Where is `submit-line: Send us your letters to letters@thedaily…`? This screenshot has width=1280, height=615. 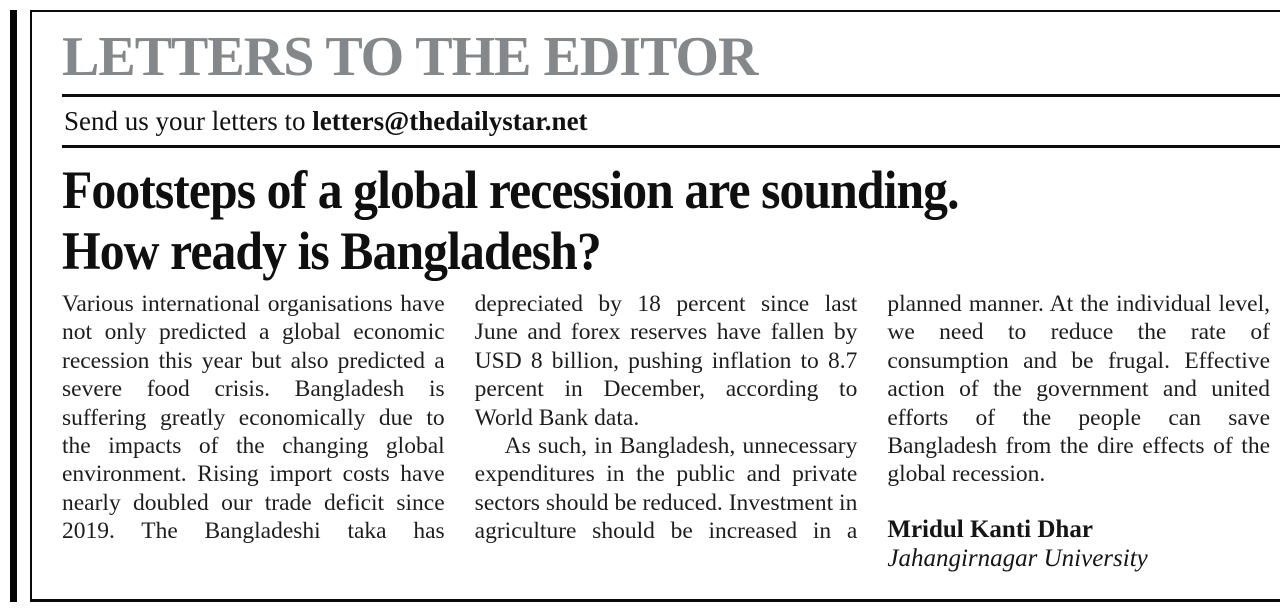
submit-line: Send us your letters to letters@thedaily… is located at coordinates (671, 121).